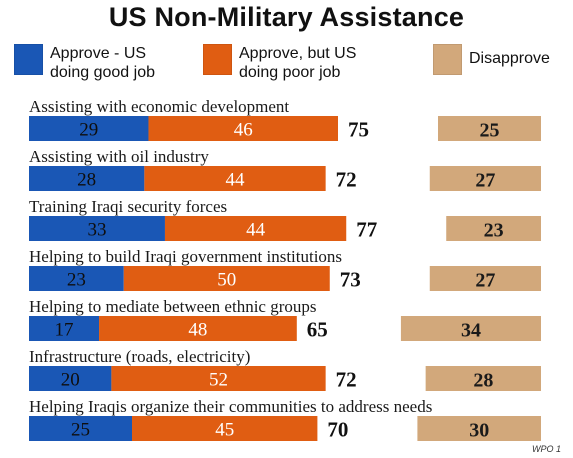 The width and height of the screenshot is (573, 458). Describe the element at coordinates (119, 156) in the screenshot. I see `category-label-assisting-with-oil-industry: Assisting with oil industry` at that location.